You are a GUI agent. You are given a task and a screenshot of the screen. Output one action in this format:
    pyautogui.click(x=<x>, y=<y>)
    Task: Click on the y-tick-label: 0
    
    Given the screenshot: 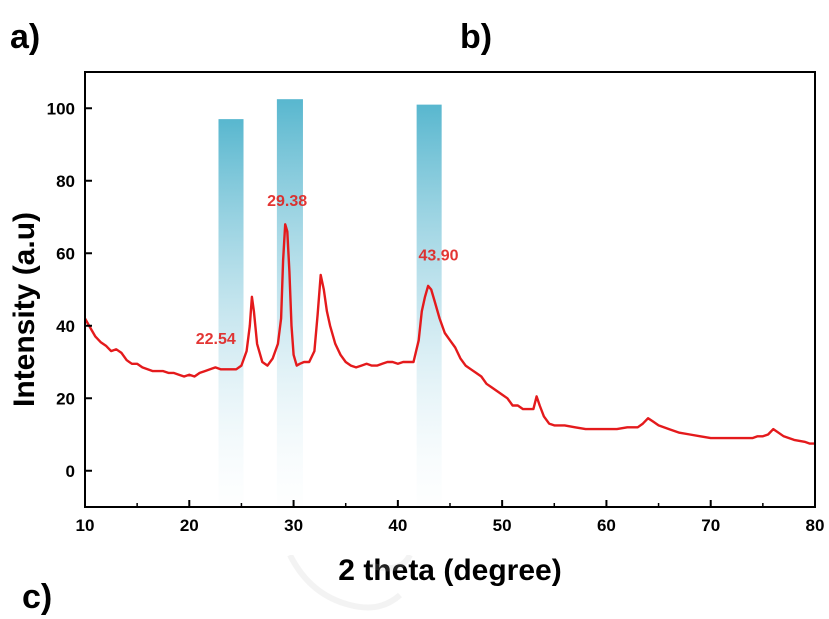 What is the action you would take?
    pyautogui.click(x=70, y=471)
    